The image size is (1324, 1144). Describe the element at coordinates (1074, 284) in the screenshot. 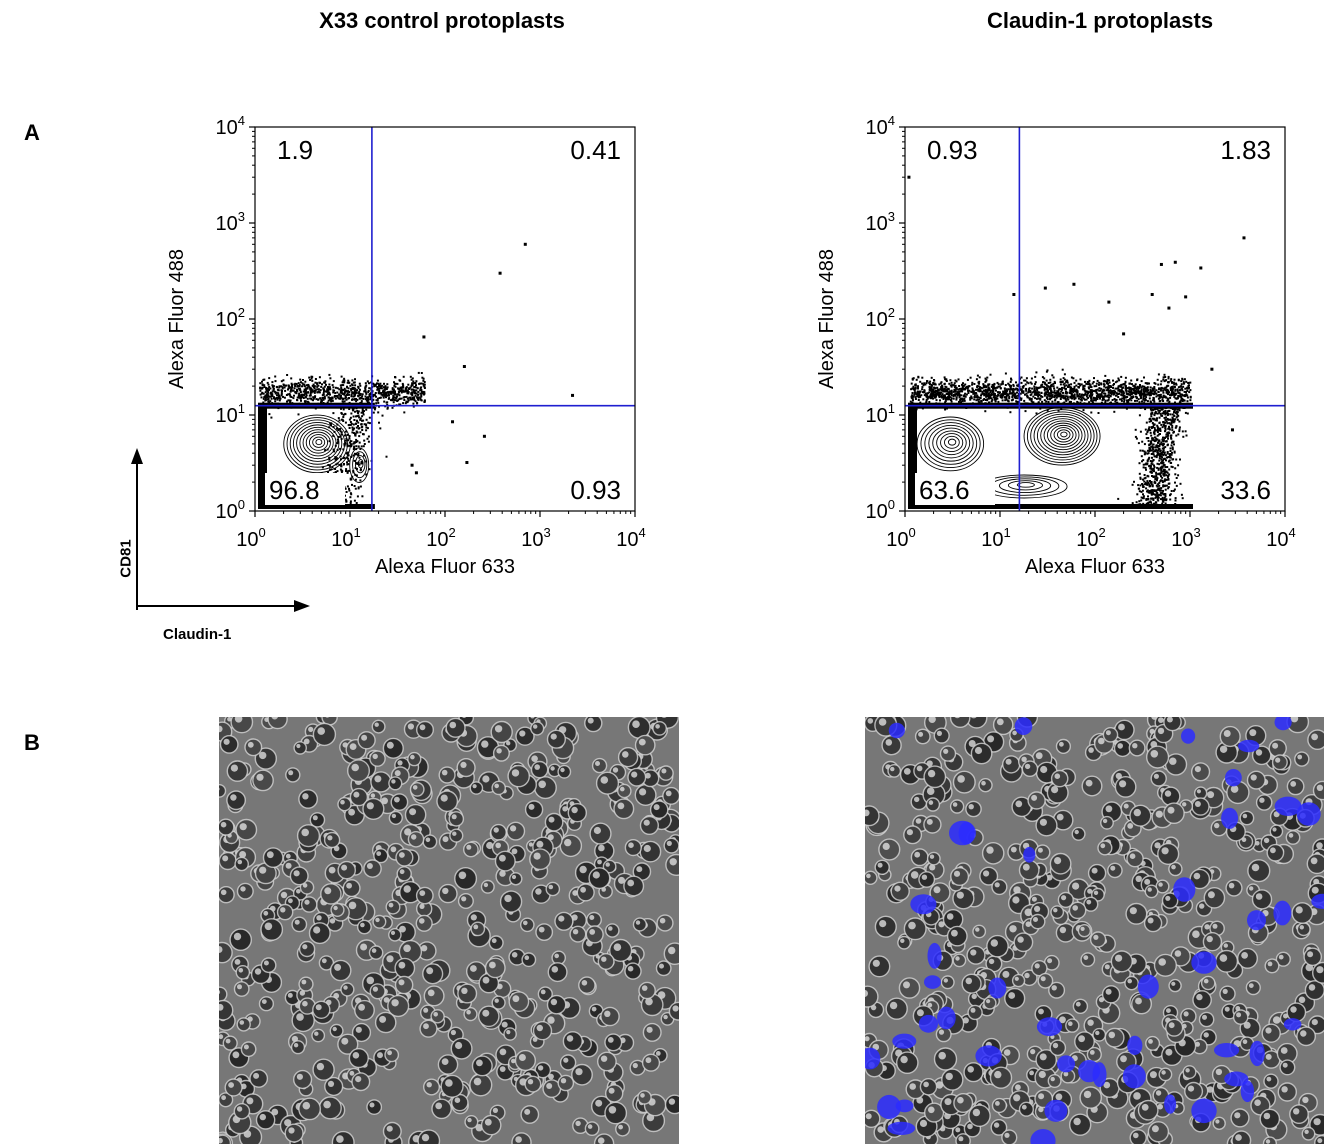

I see `outlier-point` at that location.